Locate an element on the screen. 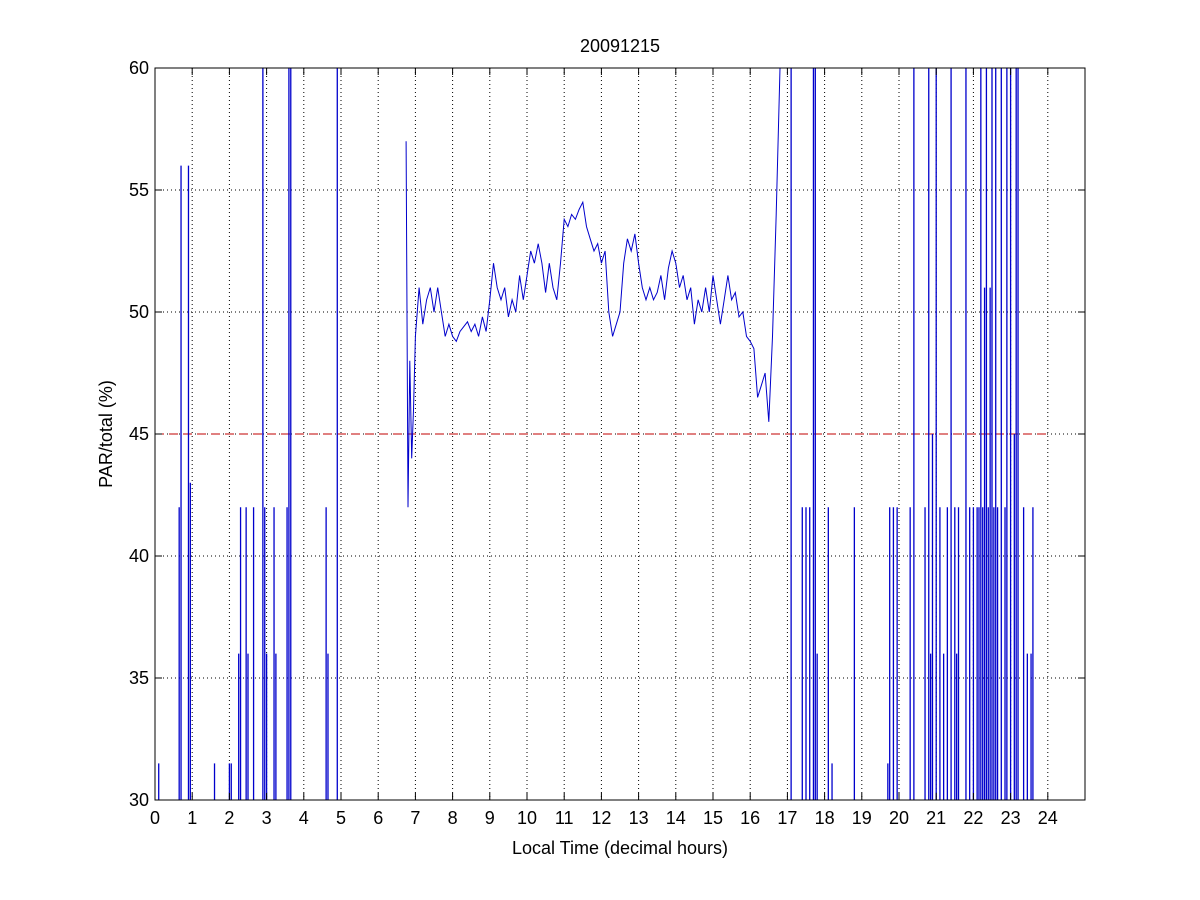  x-tick-label: 5 is located at coordinates (341, 818).